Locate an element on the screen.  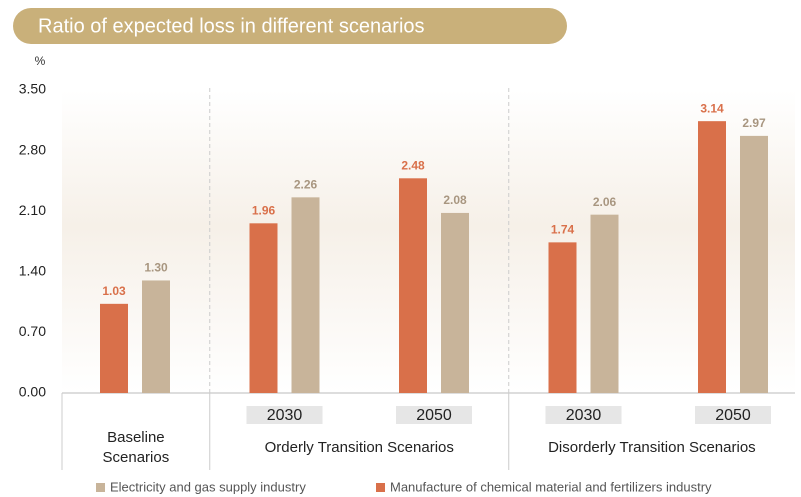
group-label: Disorderly Transition Scenarios is located at coordinates (652, 447).